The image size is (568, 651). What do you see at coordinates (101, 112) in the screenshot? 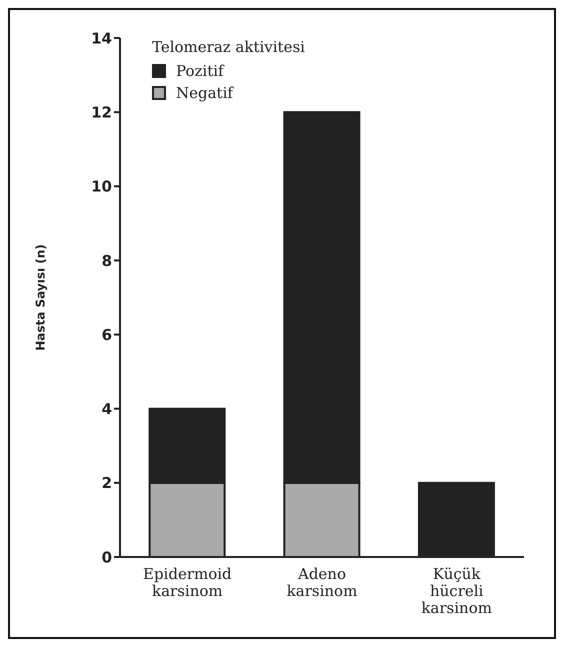
I see `y-tick-label: 12` at bounding box center [101, 112].